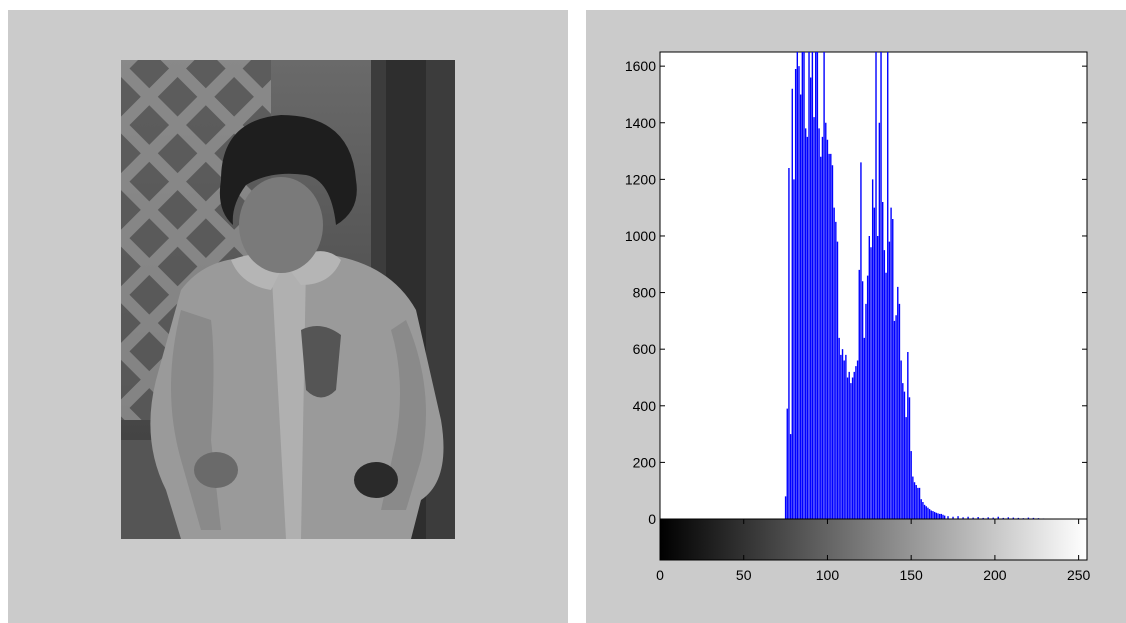 The image size is (1126, 623). I want to click on x-tick-label: 250, so click(1079, 575).